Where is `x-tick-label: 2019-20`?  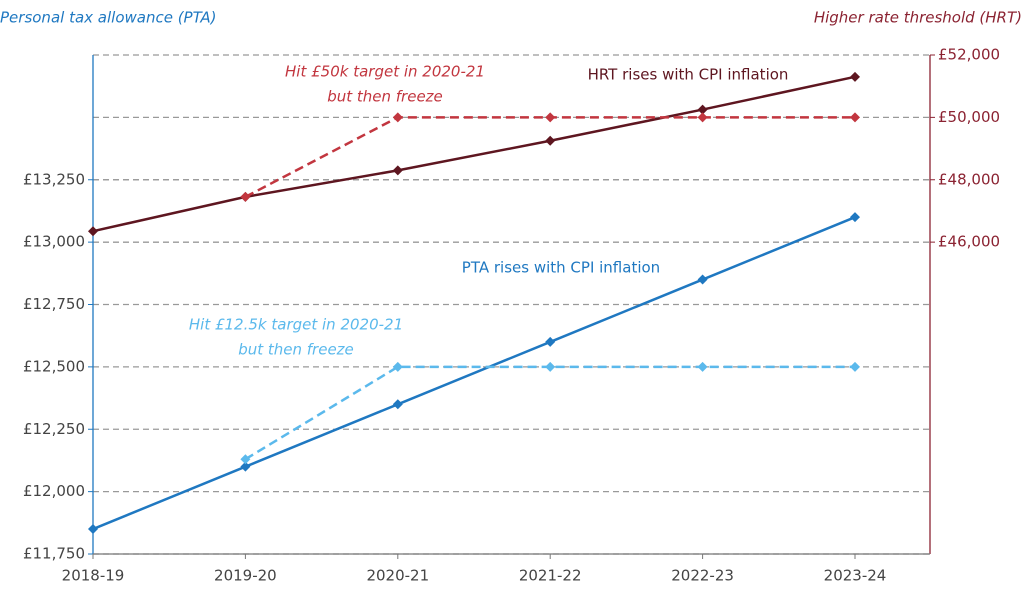 x-tick-label: 2019-20 is located at coordinates (245, 576).